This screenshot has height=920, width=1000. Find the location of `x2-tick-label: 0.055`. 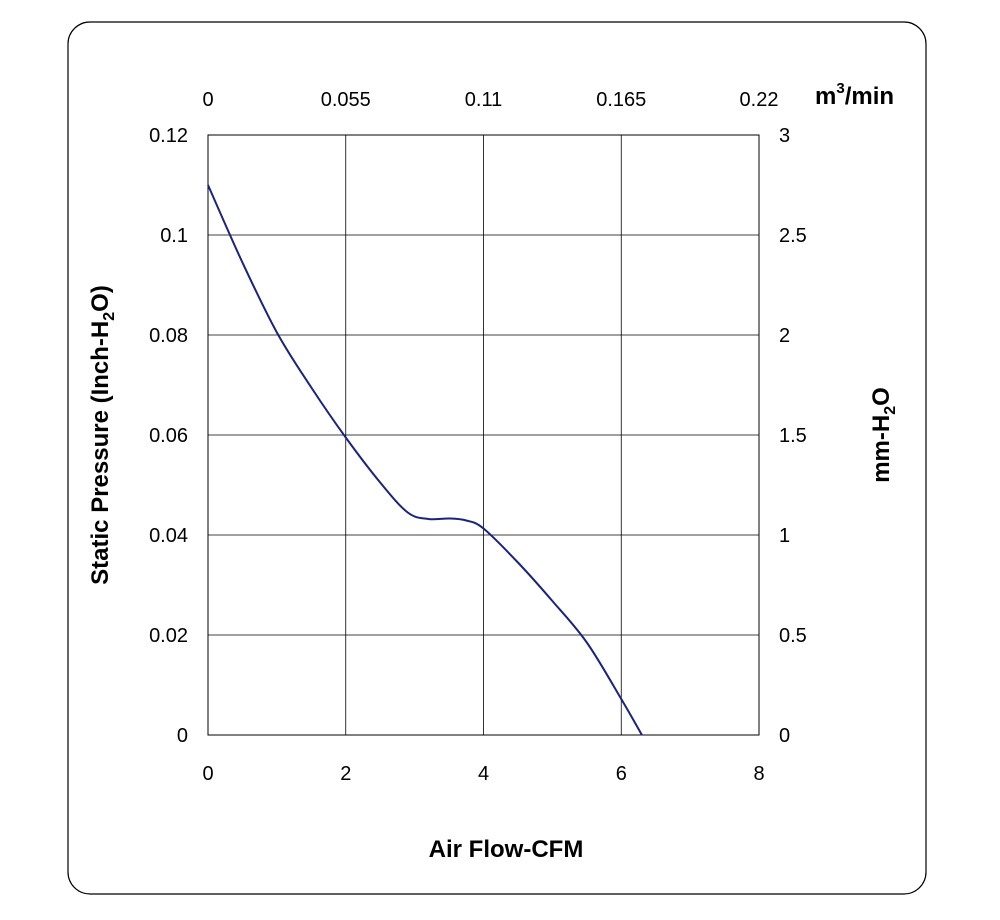

x2-tick-label: 0.055 is located at coordinates (346, 100).